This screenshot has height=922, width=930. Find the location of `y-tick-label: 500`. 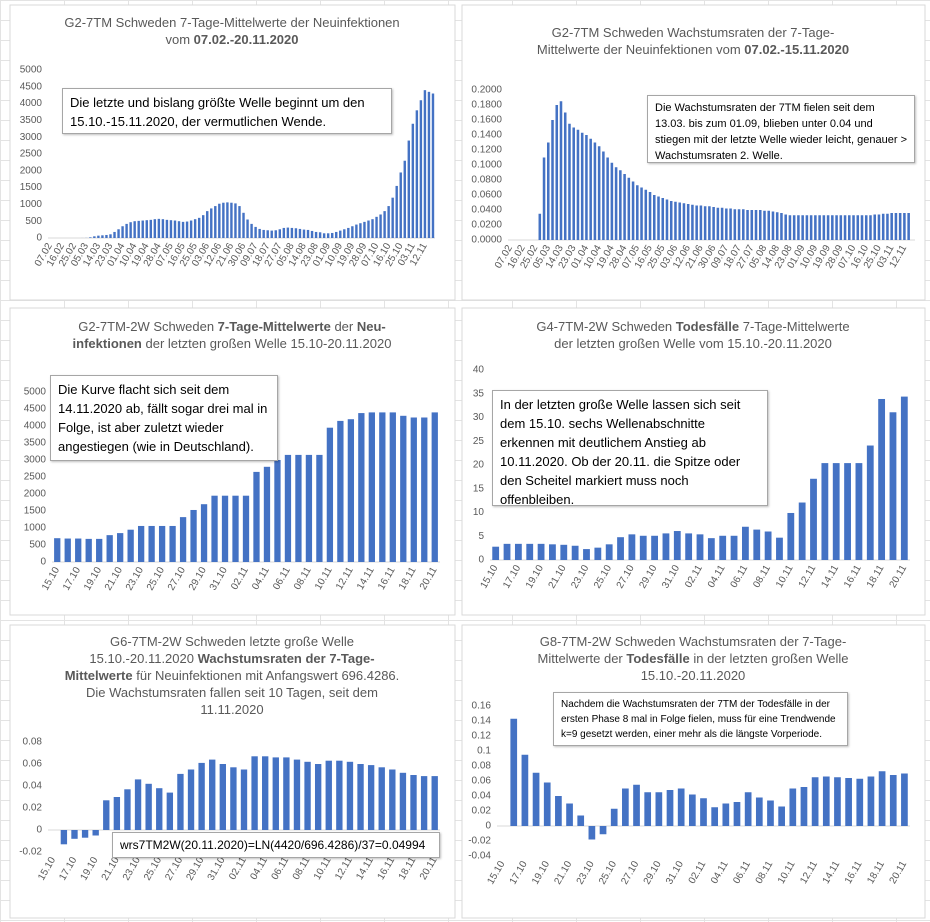

y-tick-label: 500 is located at coordinates (33, 221).